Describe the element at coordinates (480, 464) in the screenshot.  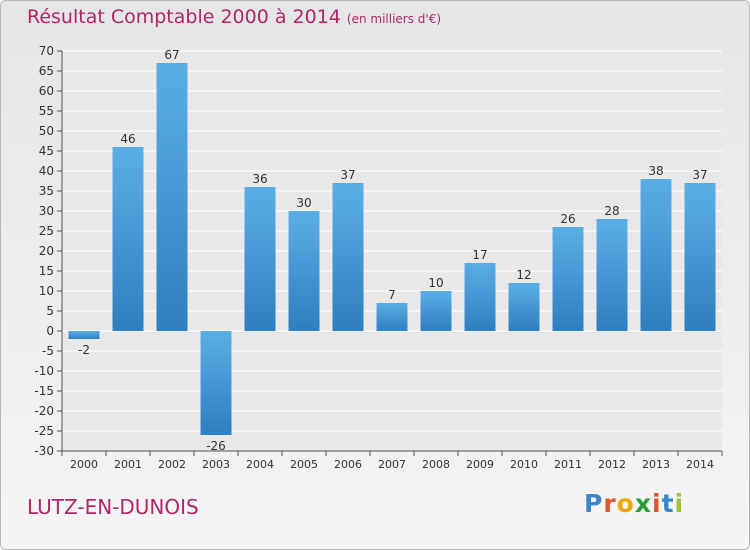
I see `x-tick-label-2009: 2009` at that location.